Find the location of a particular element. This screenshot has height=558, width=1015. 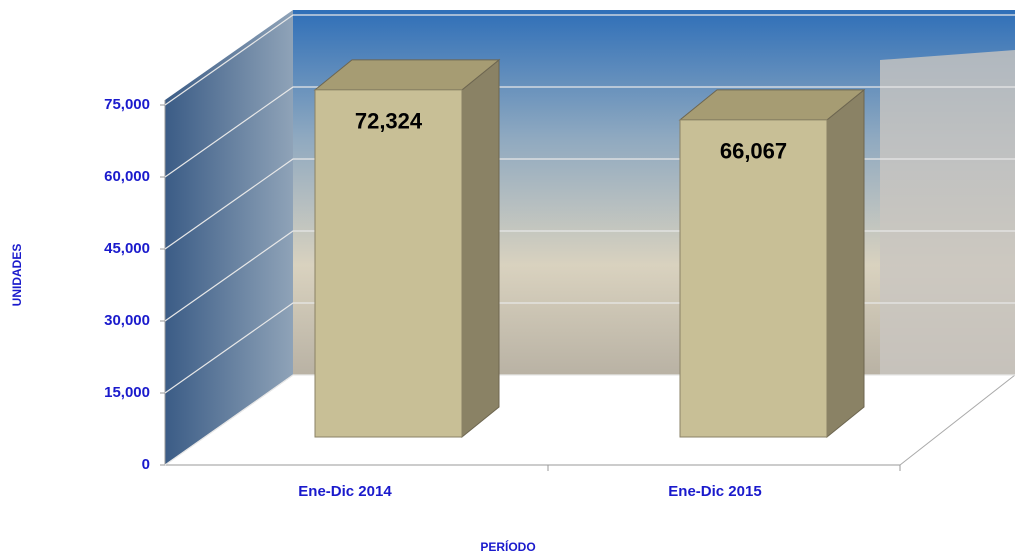

y-tick-label: 60,000 is located at coordinates (127, 176).